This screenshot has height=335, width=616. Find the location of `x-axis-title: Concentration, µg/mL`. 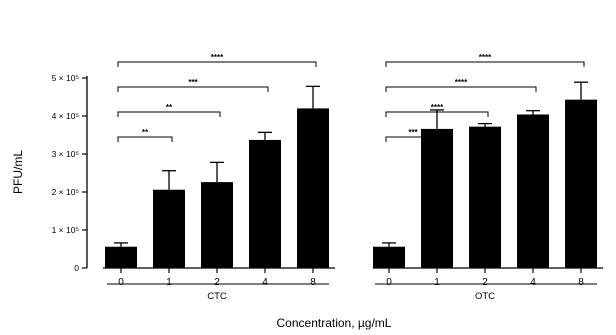

x-axis-title: Concentration, µg/mL is located at coordinates (334, 323).